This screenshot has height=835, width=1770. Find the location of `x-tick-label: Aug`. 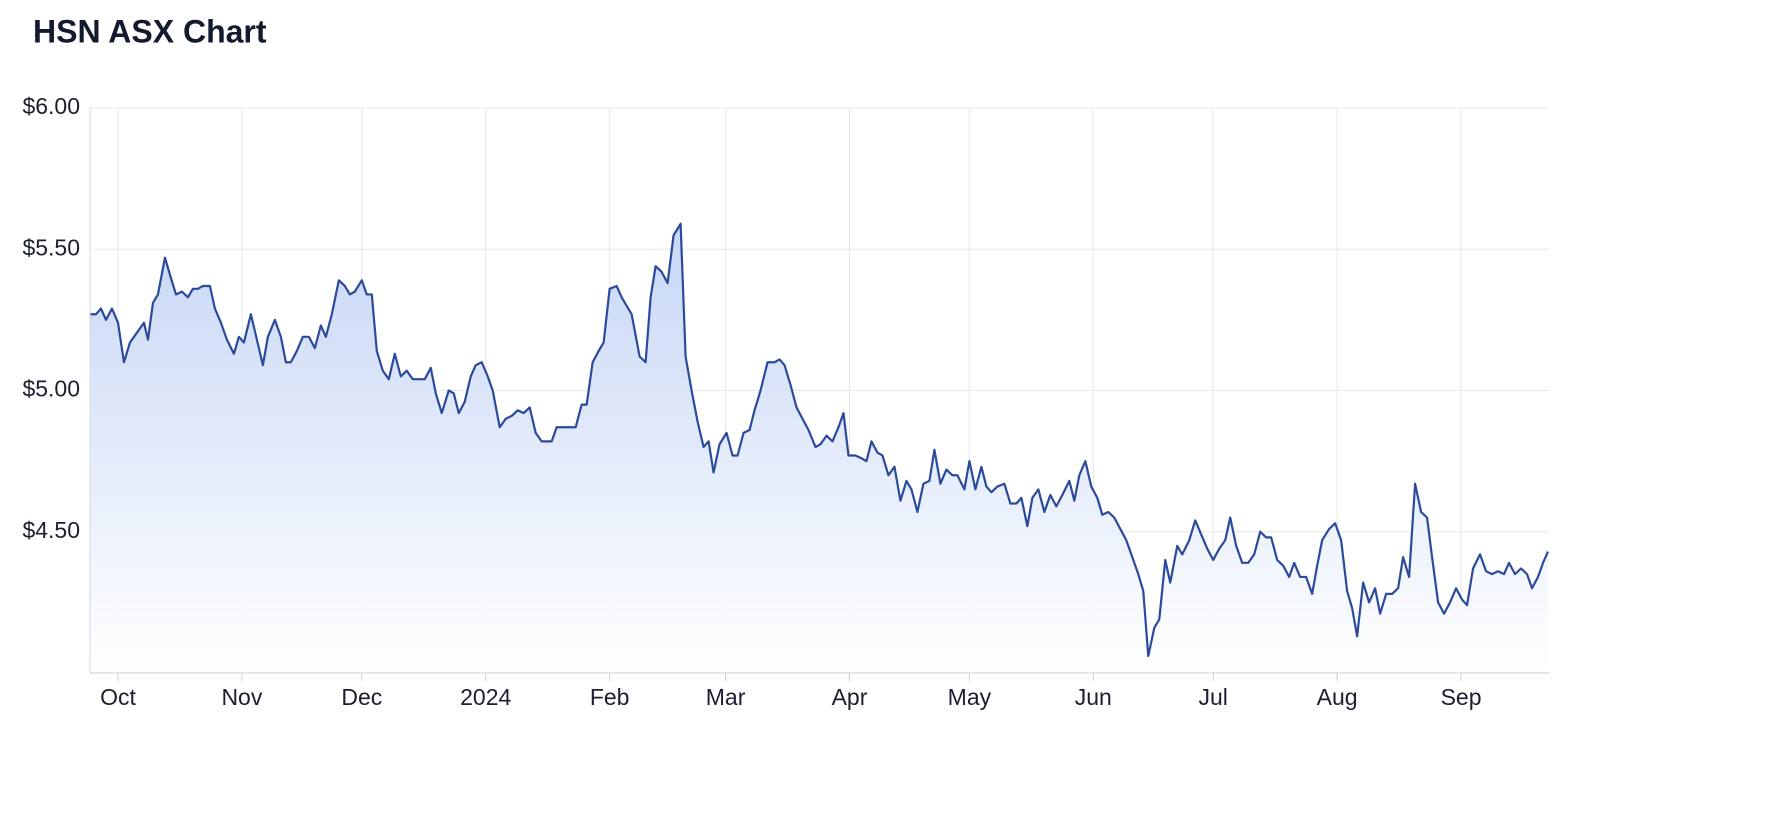

x-tick-label: Aug is located at coordinates (1337, 697).